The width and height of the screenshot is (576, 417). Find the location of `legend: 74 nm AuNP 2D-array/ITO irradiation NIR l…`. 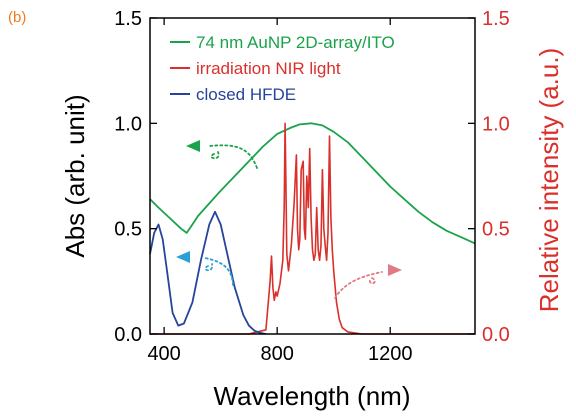

legend: 74 nm AuNP 2D-array/ITO irradiation NIR l… is located at coordinates (282, 68).